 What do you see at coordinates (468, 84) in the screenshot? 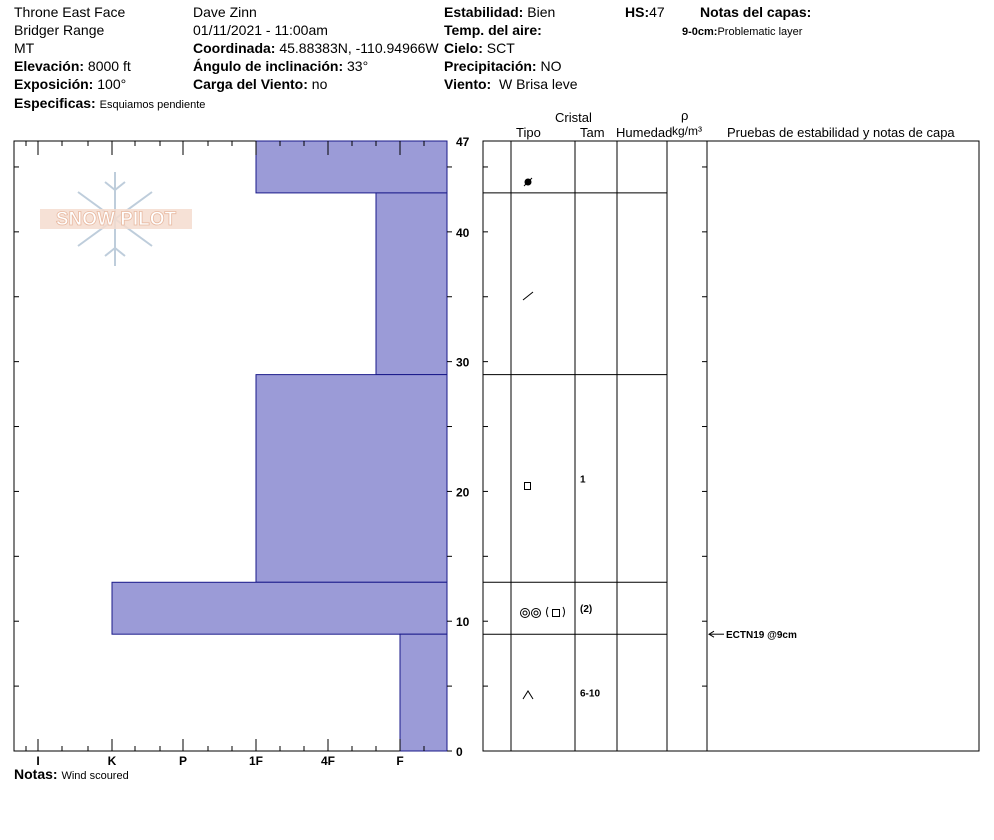
I see `wind-label: Viento:` at bounding box center [468, 84].